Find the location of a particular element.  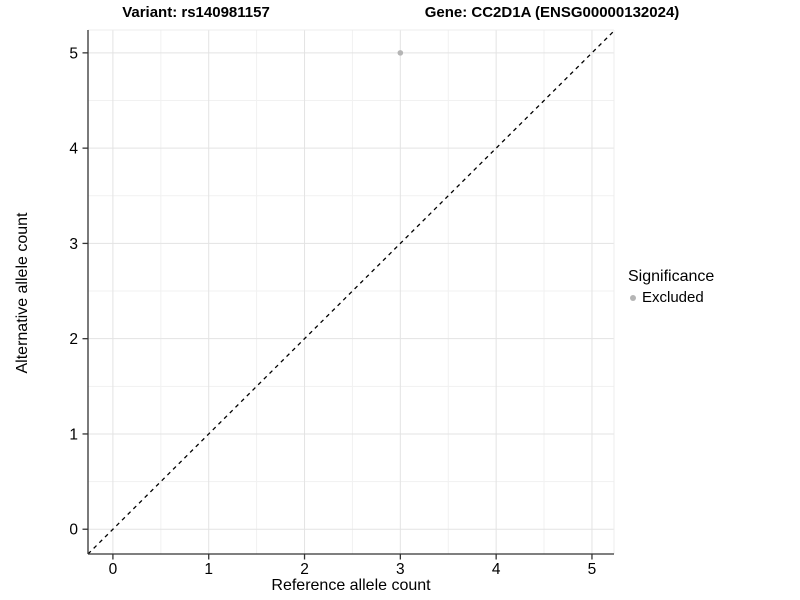

y-tick-label: 1 is located at coordinates (73, 434).